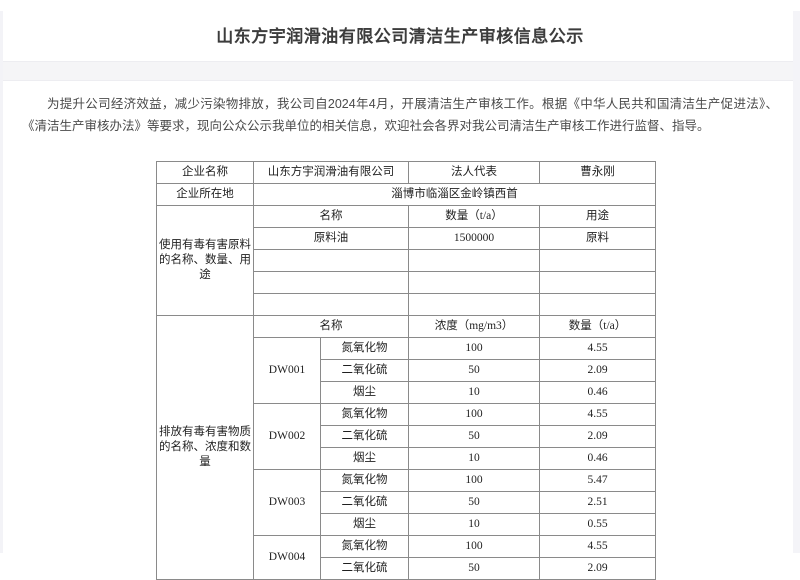  Describe the element at coordinates (287, 557) in the screenshot. I see `outlet-code: DW004` at that location.